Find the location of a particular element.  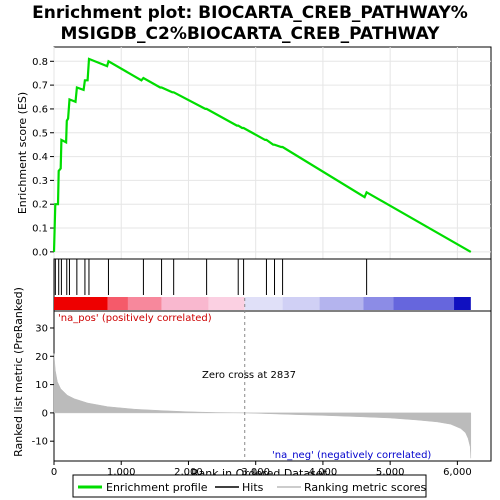

x-tick-label: 1,000 is located at coordinates (121, 472).